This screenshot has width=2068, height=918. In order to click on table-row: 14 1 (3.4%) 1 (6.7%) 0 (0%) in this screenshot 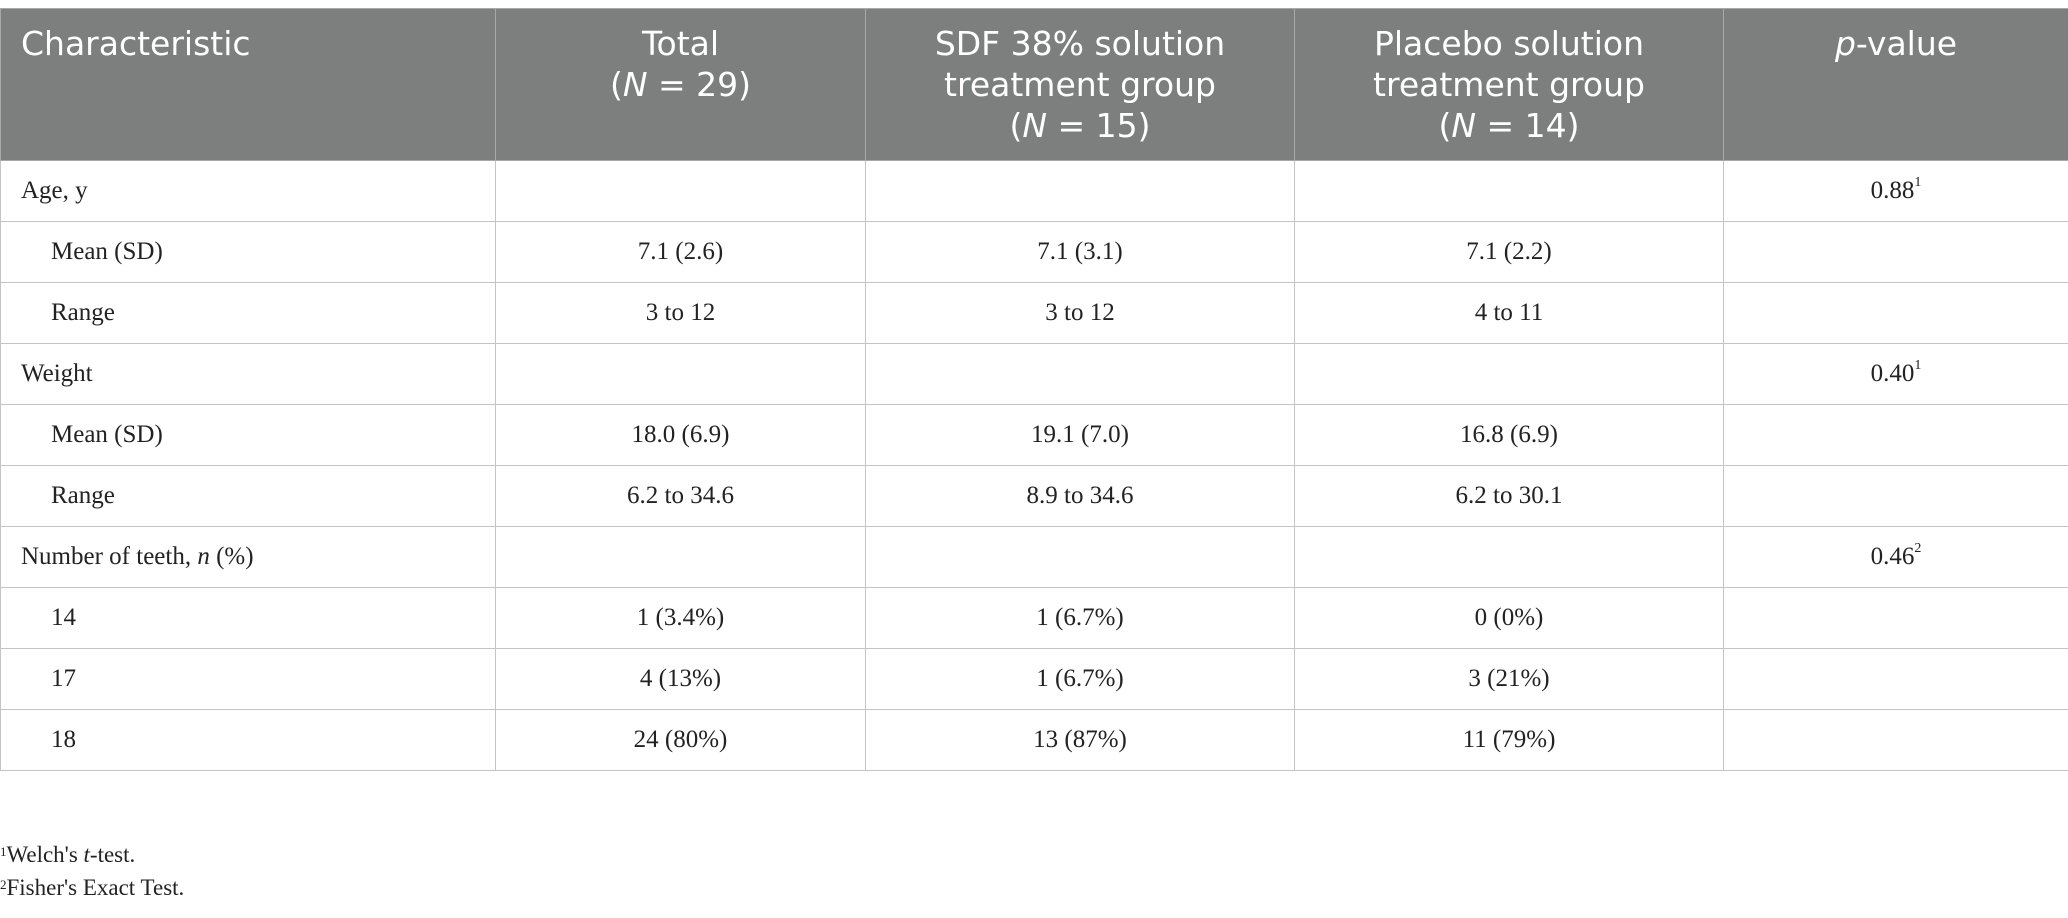, I will do `click(1034, 618)`.